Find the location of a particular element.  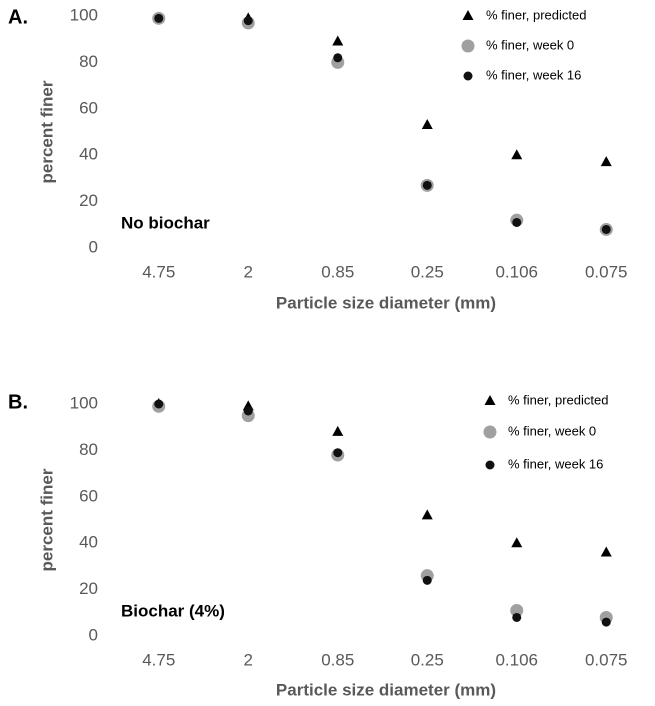

panel-label: B. is located at coordinates (18, 402).